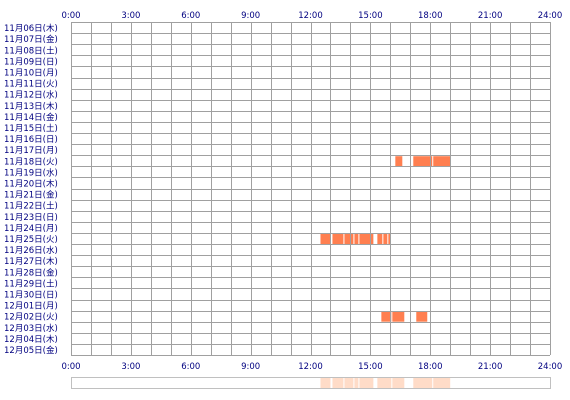 The height and width of the screenshot is (400, 570). What do you see at coordinates (31, 296) in the screenshot?
I see `date-row-label: 11月30日(日)` at bounding box center [31, 296].